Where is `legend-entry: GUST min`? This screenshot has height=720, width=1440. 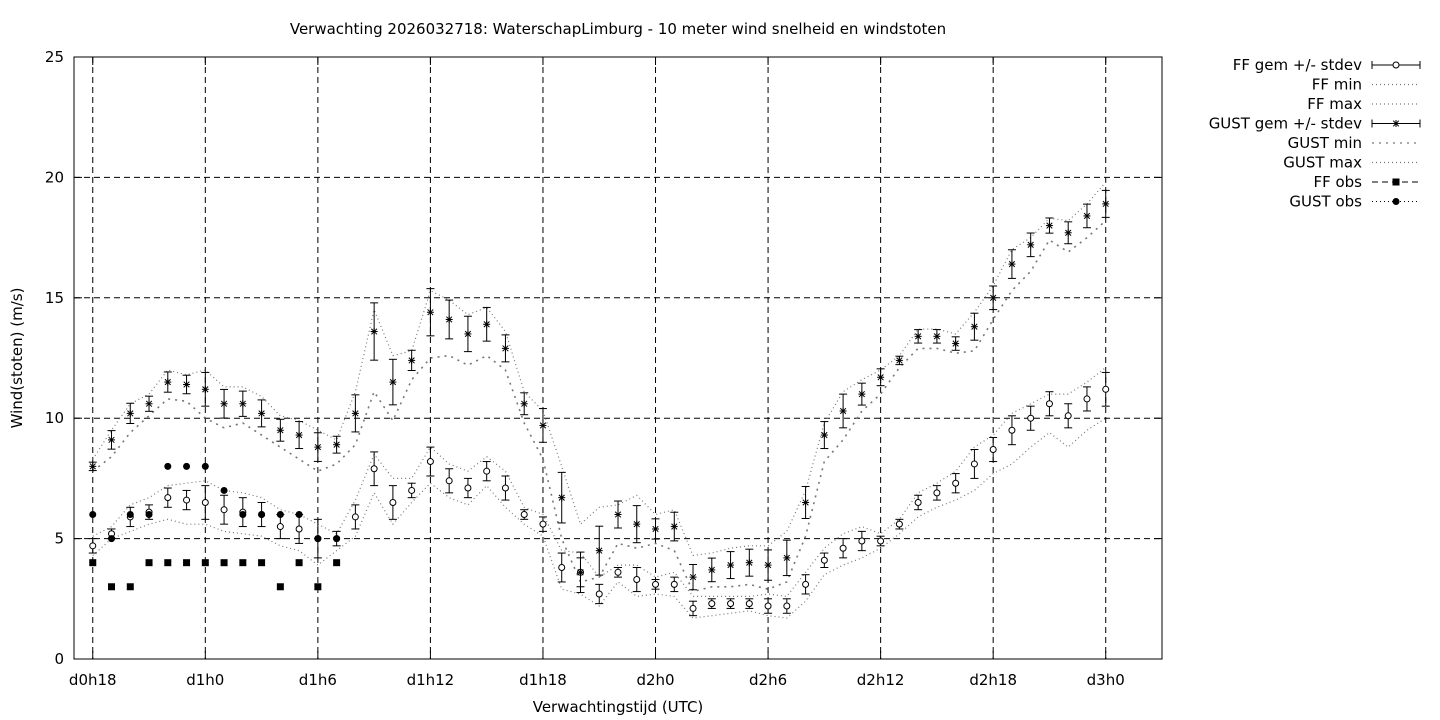 legend-entry: GUST min is located at coordinates (1354, 143).